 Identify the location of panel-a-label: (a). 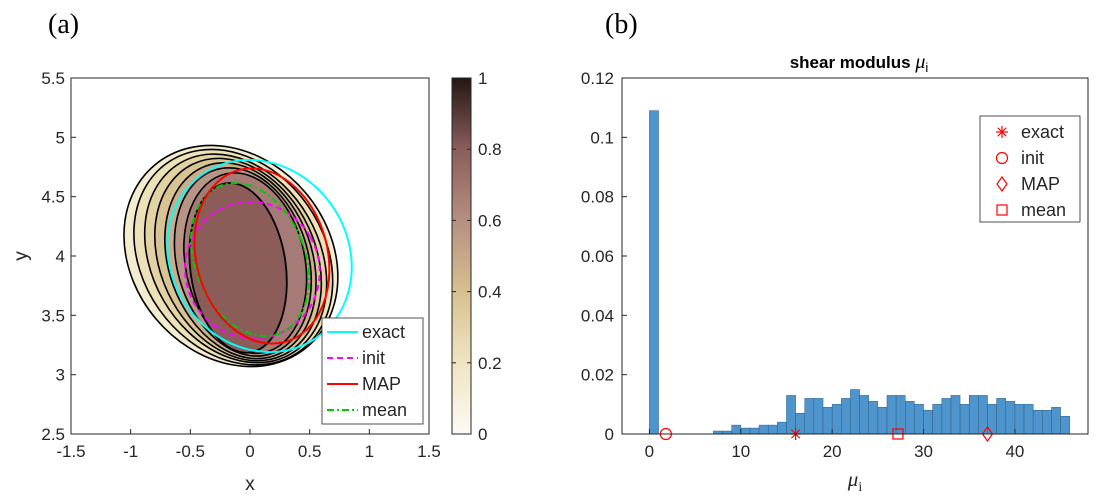
(63, 24).